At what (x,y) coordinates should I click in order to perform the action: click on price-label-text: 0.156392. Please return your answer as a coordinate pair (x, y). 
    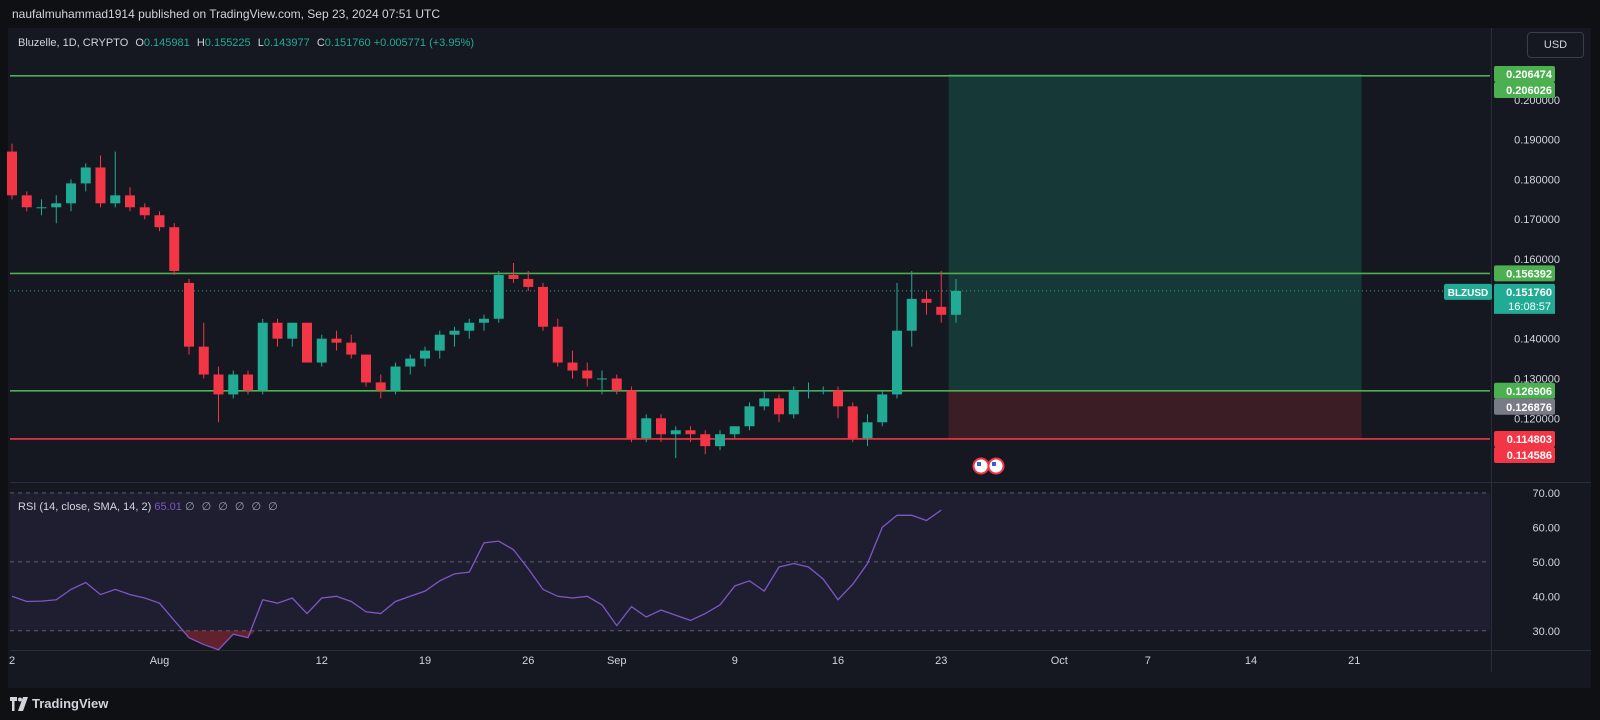
    Looking at the image, I should click on (1529, 274).